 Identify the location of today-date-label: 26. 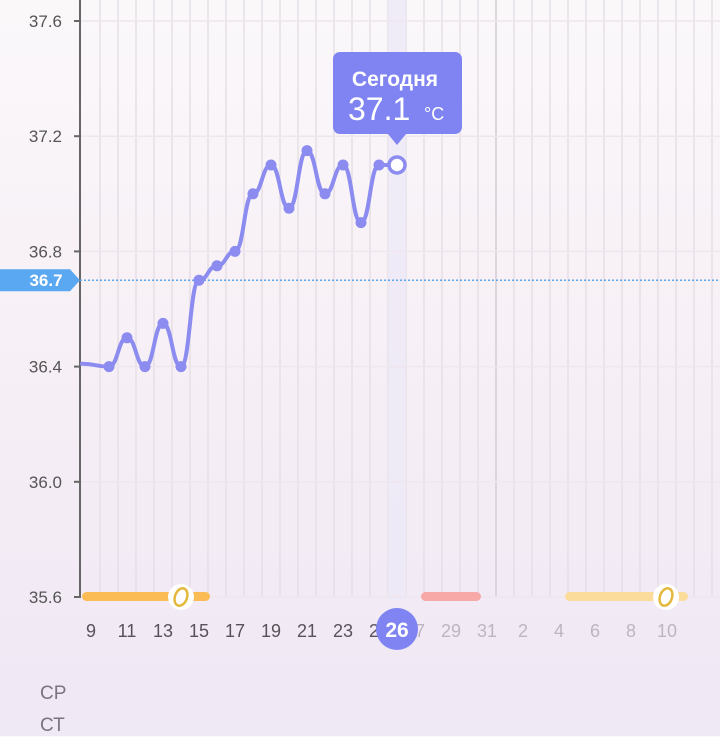
(396, 630).